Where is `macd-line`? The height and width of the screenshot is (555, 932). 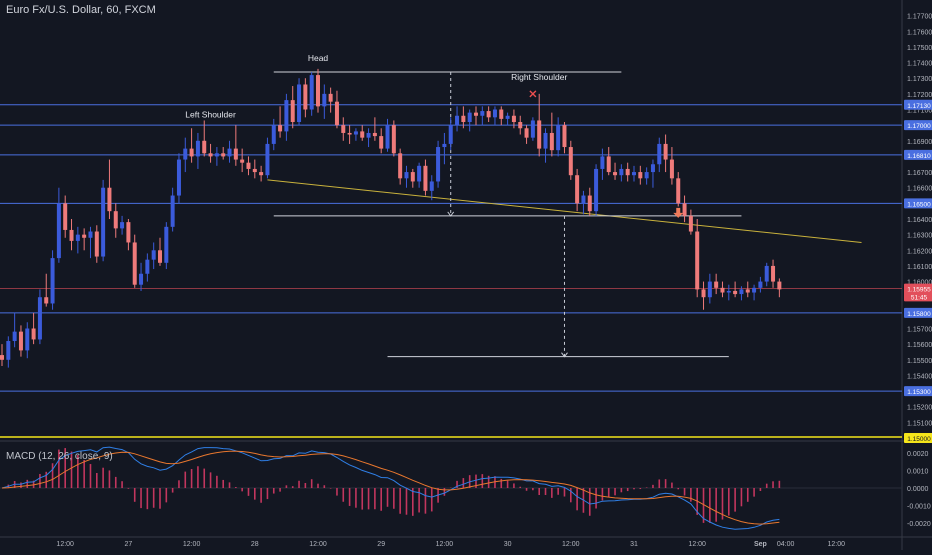
macd-line is located at coordinates (390, 488).